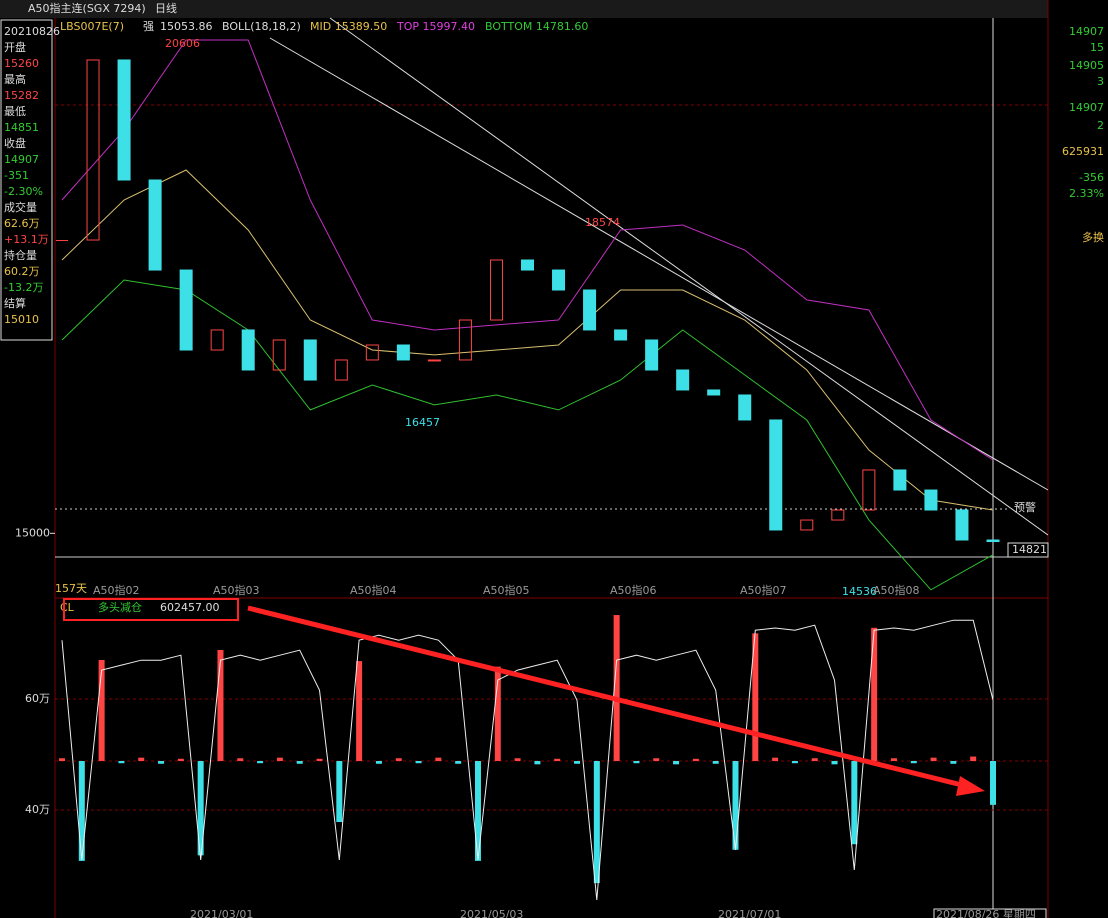 Image resolution: width=1108 pixels, height=918 pixels. Describe the element at coordinates (26, 239) in the screenshot. I see `label: +13.1万` at that location.